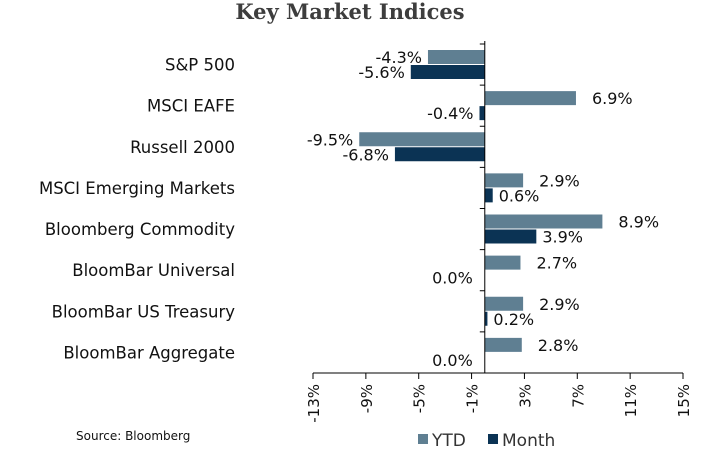 The image size is (710, 451). Describe the element at coordinates (423, 439) in the screenshot. I see `legend-swatch-ytd` at that location.